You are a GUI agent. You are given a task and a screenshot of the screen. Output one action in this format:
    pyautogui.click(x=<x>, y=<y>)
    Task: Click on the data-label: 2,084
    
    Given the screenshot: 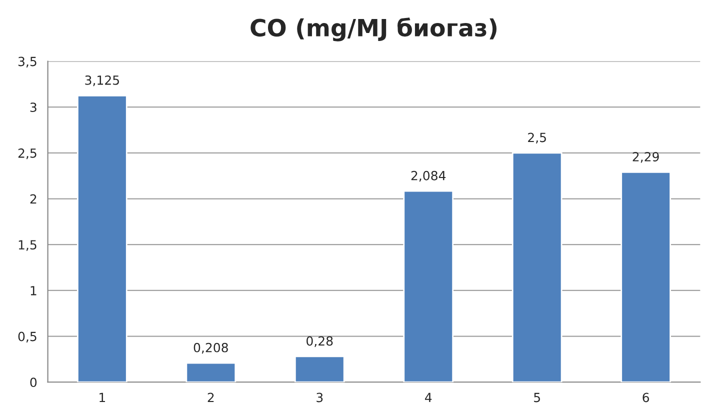 What is the action you would take?
    pyautogui.click(x=428, y=176)
    